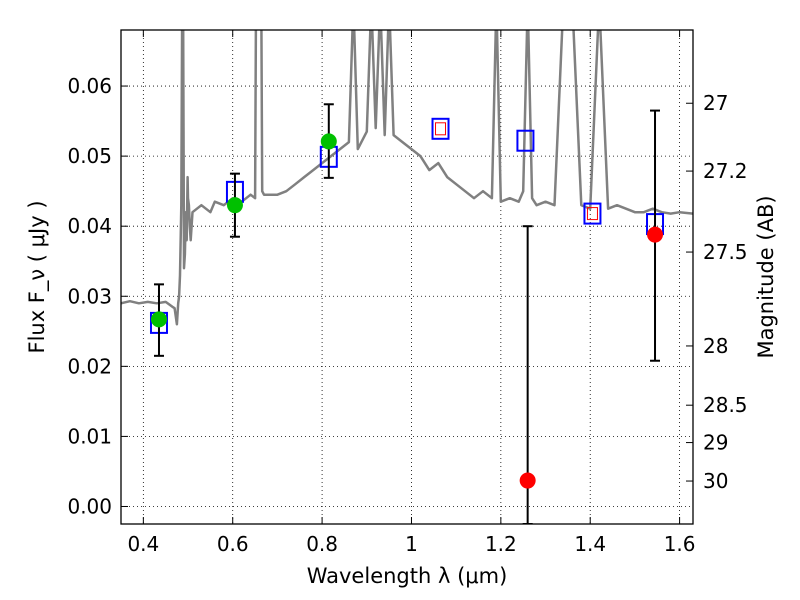 This screenshot has height=600, width=800. I want to click on y2-tick-label: 27, so click(715, 103).